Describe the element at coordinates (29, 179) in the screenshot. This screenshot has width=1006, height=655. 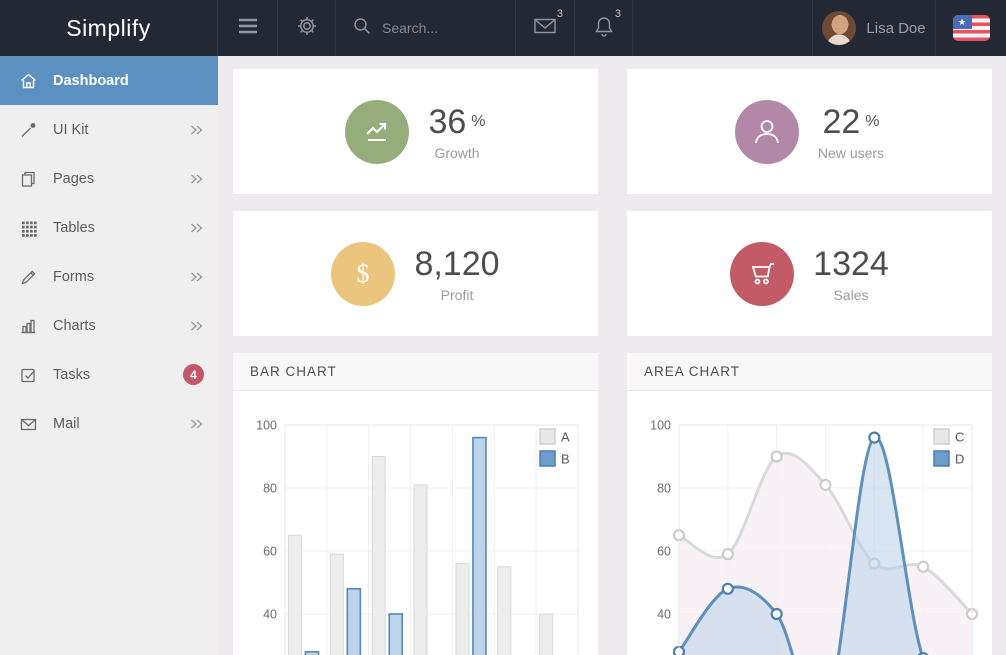
I see `pages-icon` at that location.